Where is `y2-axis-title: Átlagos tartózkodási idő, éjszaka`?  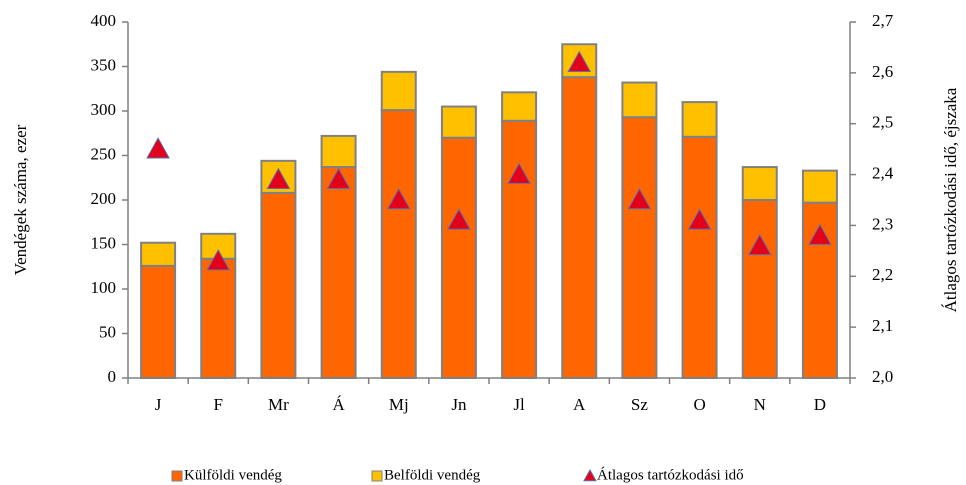 y2-axis-title: Átlagos tartózkodási idő, éjszaka is located at coordinates (950, 199).